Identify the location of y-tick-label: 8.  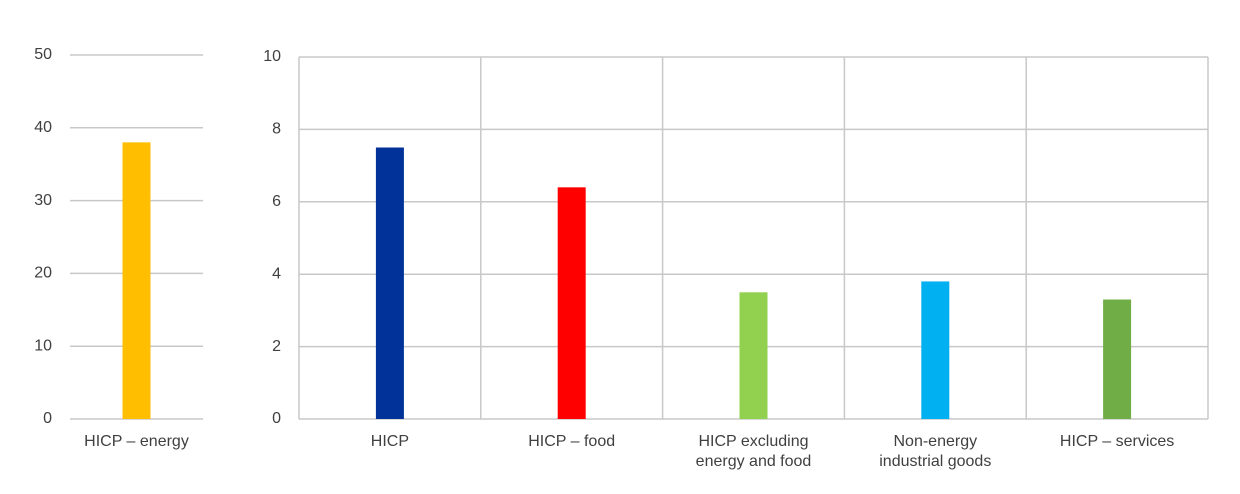
(276, 129).